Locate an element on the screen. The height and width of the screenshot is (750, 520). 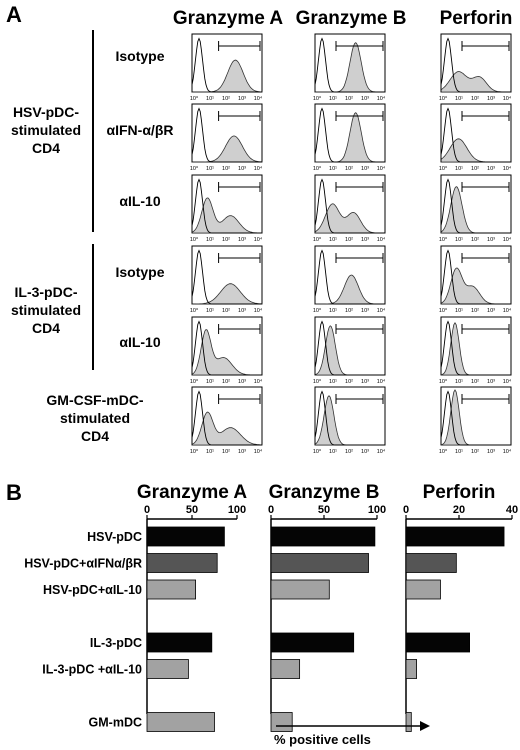
row-label-il3-ail10: αIL-10 is located at coordinates (139, 342).